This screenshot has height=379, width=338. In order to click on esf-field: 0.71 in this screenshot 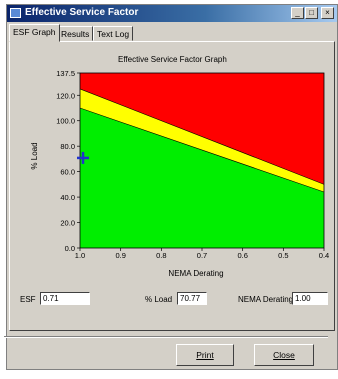, I will do `click(65, 298)`.